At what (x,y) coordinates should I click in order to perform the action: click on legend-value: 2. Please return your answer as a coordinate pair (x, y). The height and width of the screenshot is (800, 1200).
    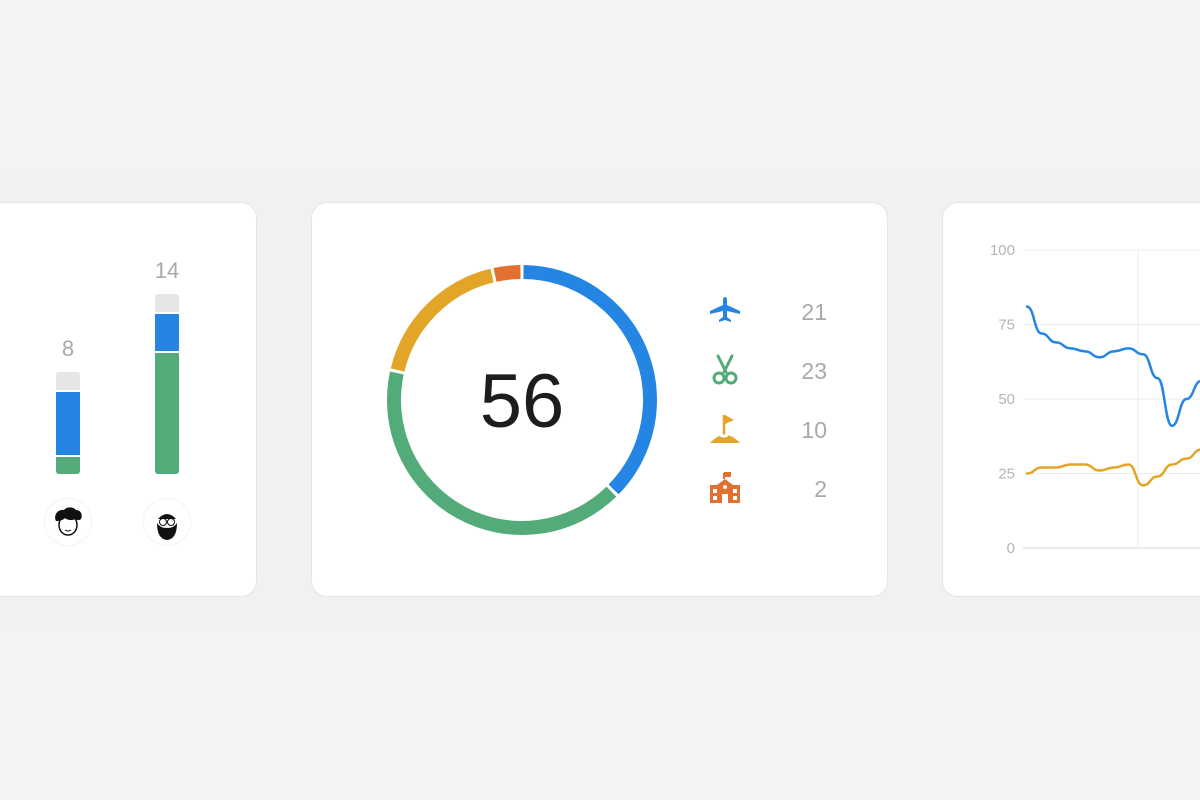
    Looking at the image, I should click on (820, 489).